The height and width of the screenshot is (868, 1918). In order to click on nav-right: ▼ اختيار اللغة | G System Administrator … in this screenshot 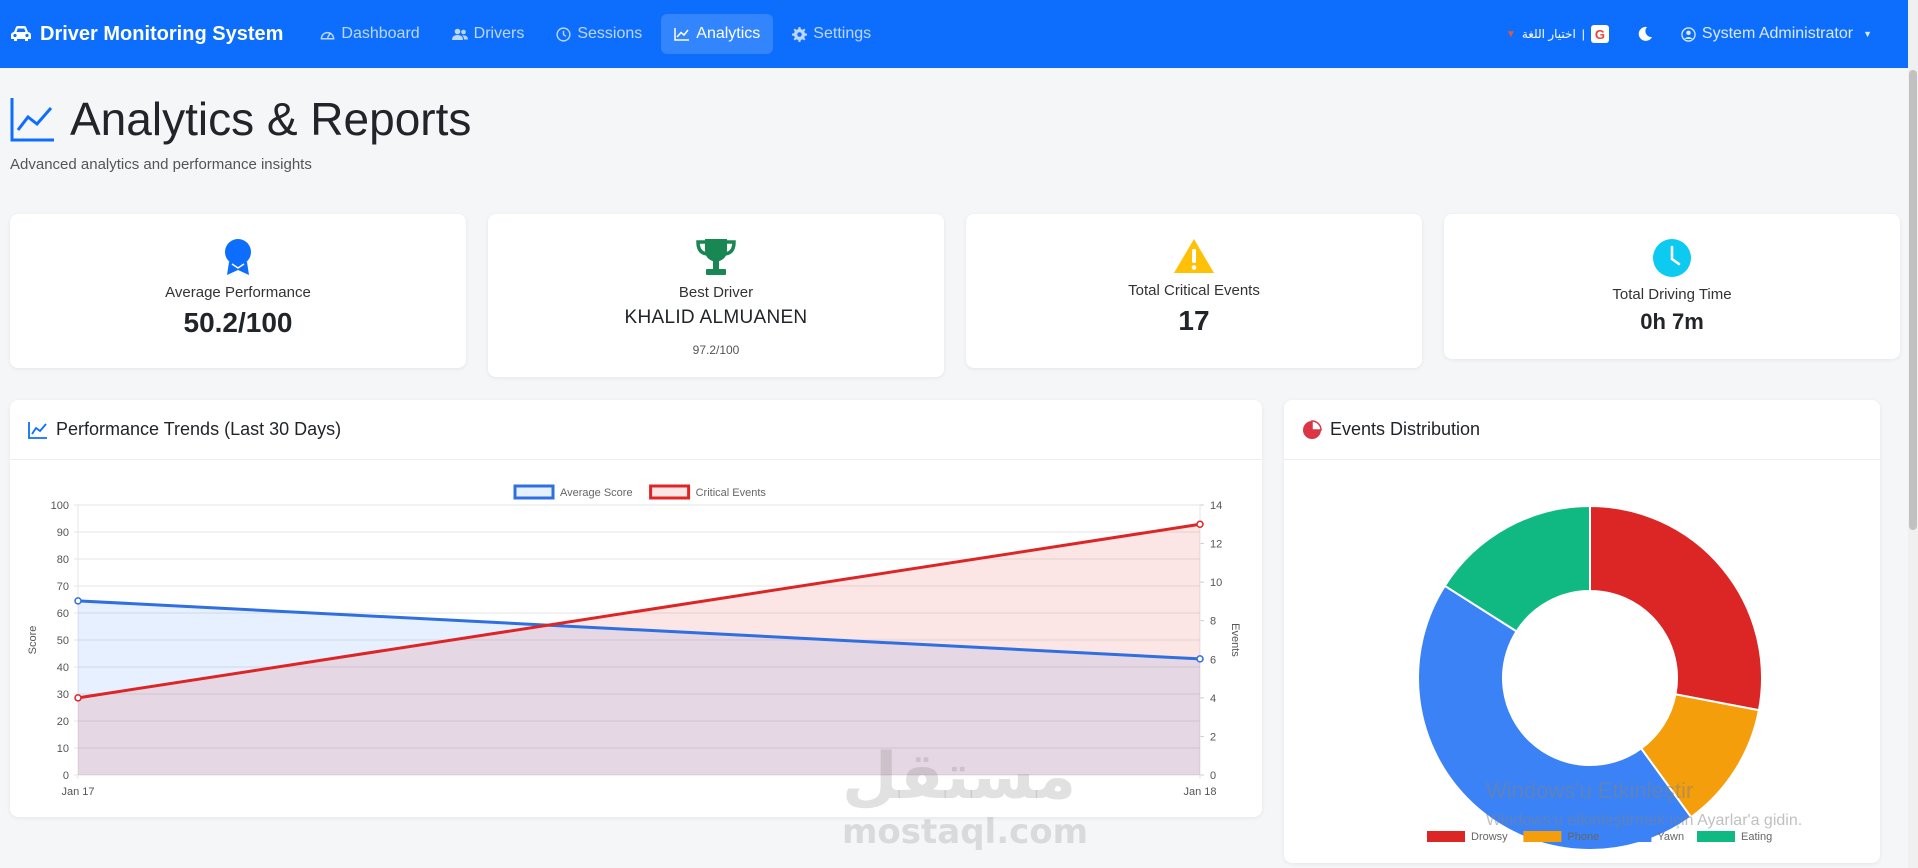, I will do `click(1689, 34)`.